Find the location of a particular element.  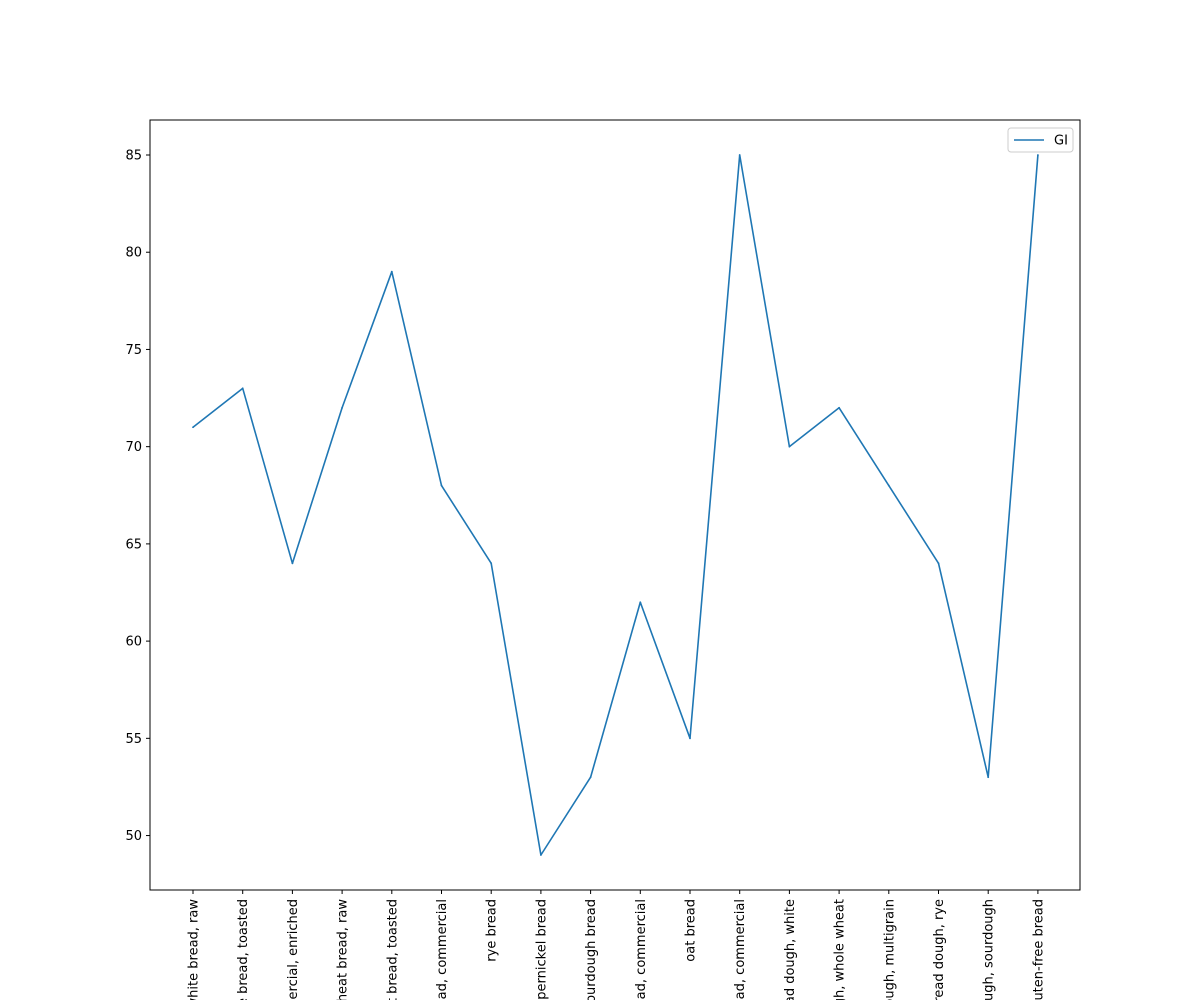

x-tick-label: dough, sourdough is located at coordinates (989, 949).